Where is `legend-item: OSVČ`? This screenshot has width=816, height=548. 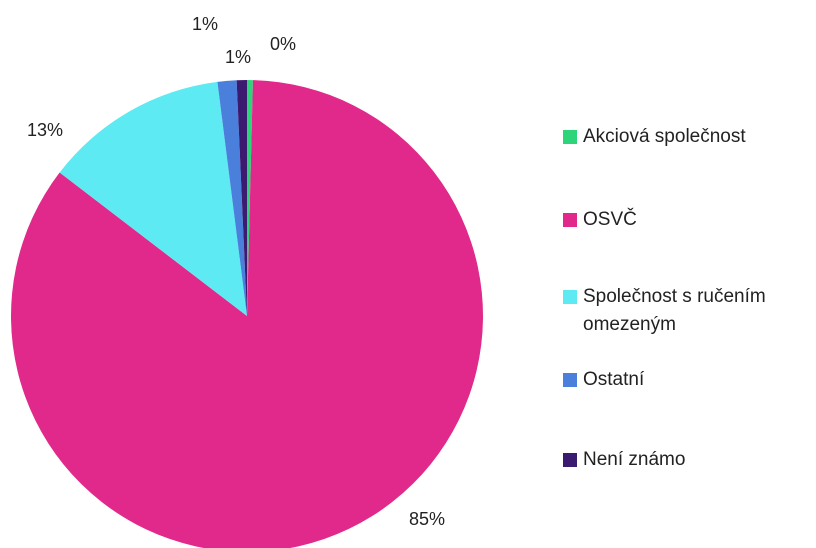 legend-item: OSVČ is located at coordinates (688, 220).